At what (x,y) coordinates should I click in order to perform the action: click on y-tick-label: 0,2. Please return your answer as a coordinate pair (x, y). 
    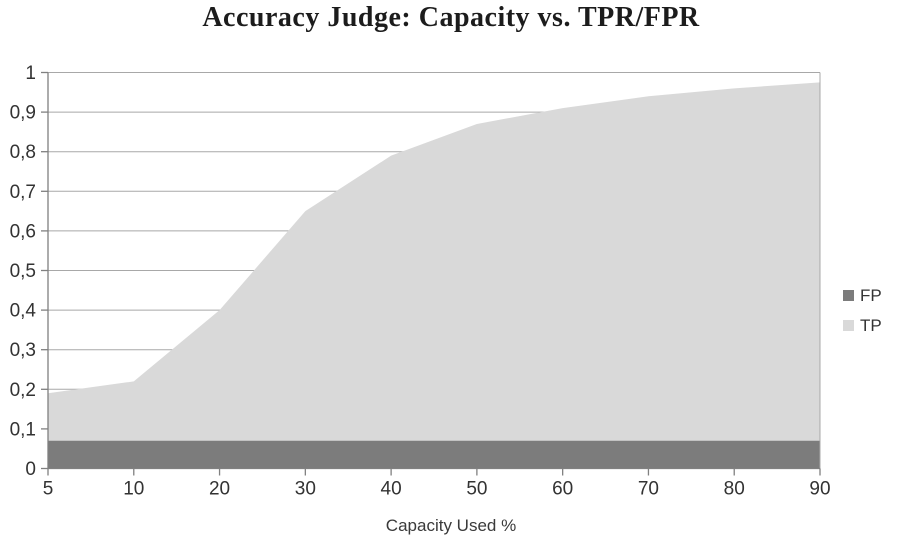
    Looking at the image, I should click on (23, 390).